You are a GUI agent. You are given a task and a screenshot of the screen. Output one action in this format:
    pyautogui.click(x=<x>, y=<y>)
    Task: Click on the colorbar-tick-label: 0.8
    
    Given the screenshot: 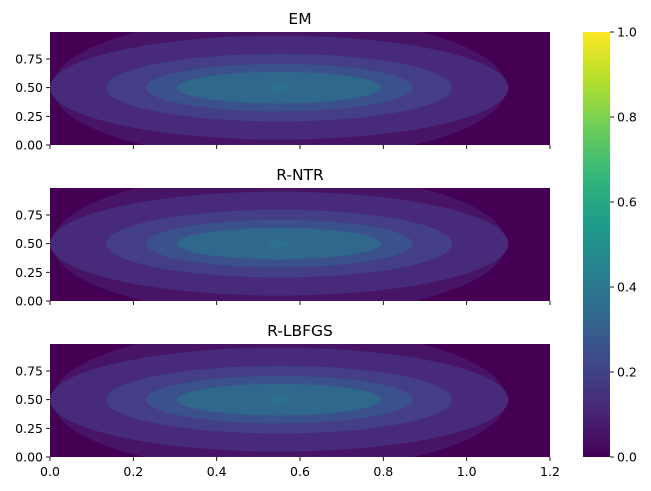 What is the action you would take?
    pyautogui.click(x=627, y=117)
    